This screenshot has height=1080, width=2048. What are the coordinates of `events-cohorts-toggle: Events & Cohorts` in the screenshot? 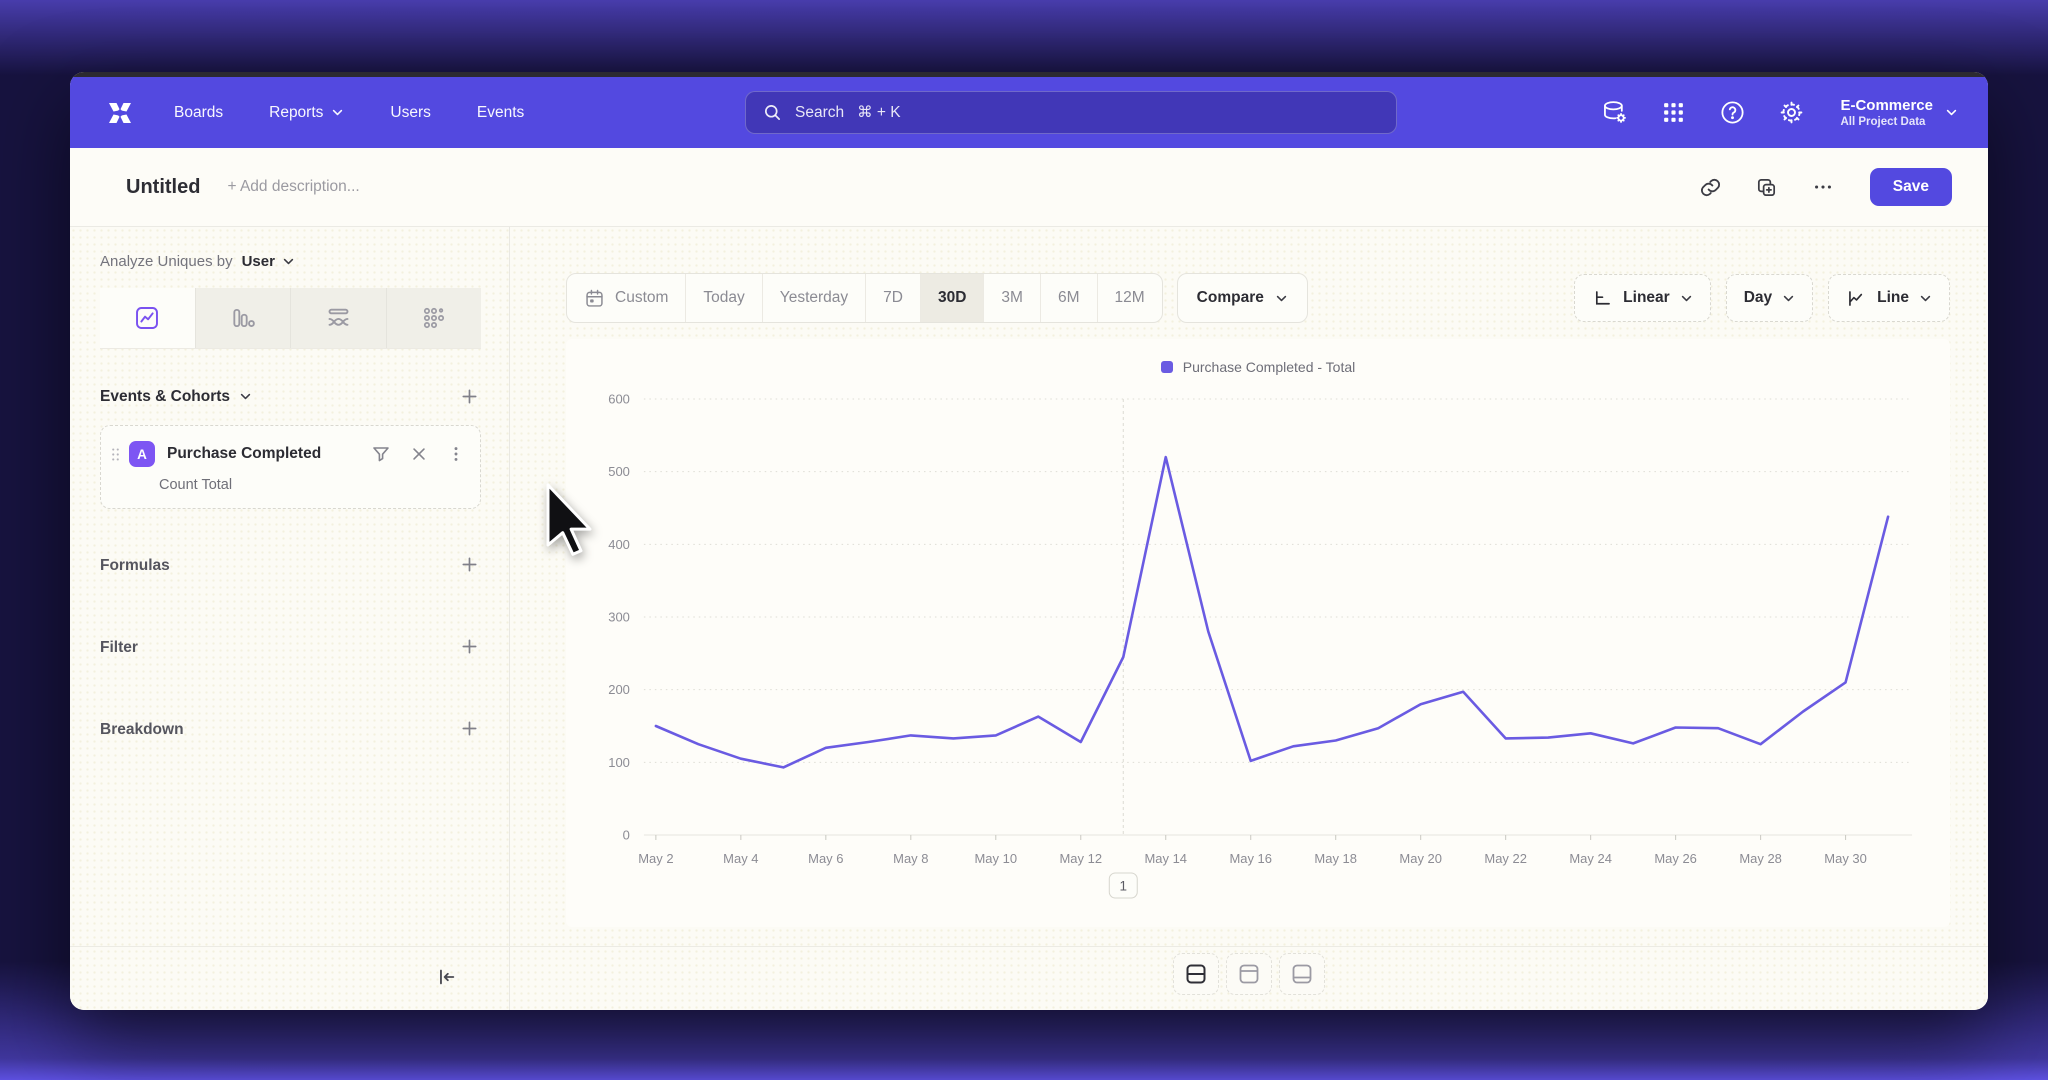 It's located at (176, 397).